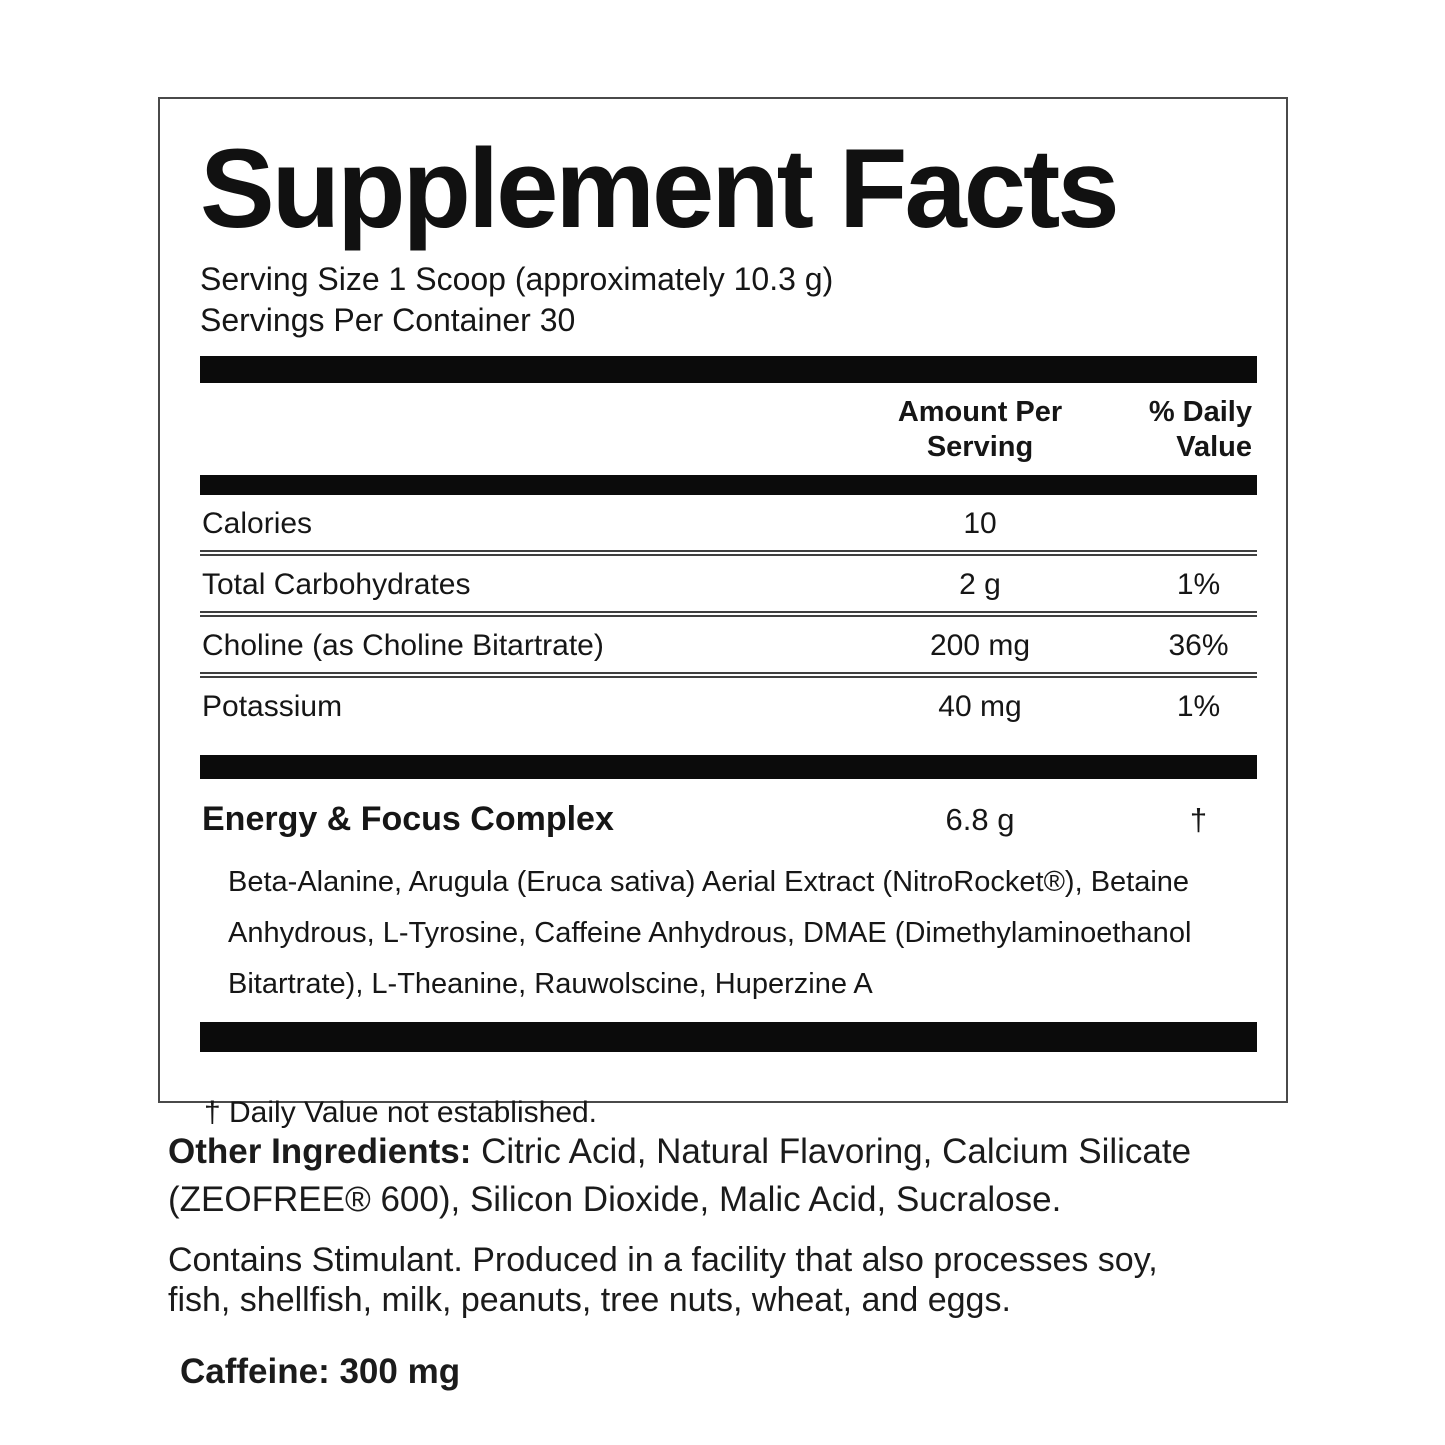 The image size is (1445, 1445). What do you see at coordinates (320, 1151) in the screenshot?
I see `other-ingredients-label: Other Ingredients:` at bounding box center [320, 1151].